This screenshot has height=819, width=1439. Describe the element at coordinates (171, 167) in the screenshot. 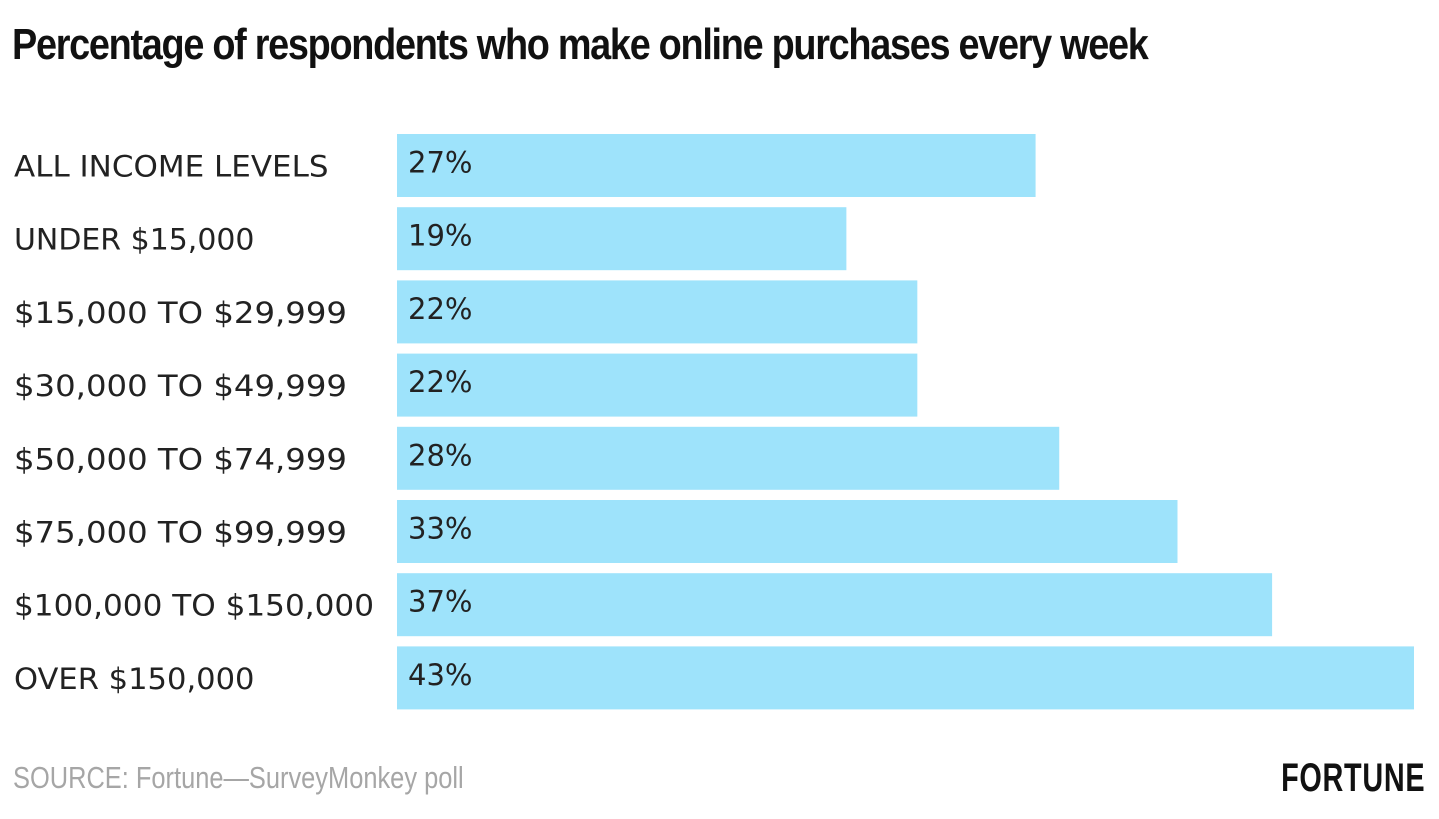

I see `category-label: ALL INCOME LEVELS` at that location.